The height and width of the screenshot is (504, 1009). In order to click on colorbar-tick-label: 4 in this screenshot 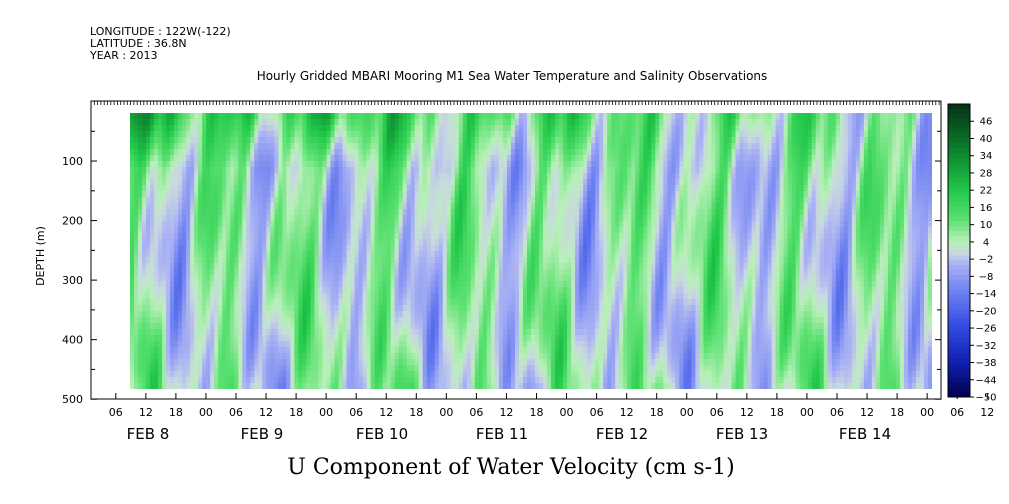, I will do `click(986, 242)`.